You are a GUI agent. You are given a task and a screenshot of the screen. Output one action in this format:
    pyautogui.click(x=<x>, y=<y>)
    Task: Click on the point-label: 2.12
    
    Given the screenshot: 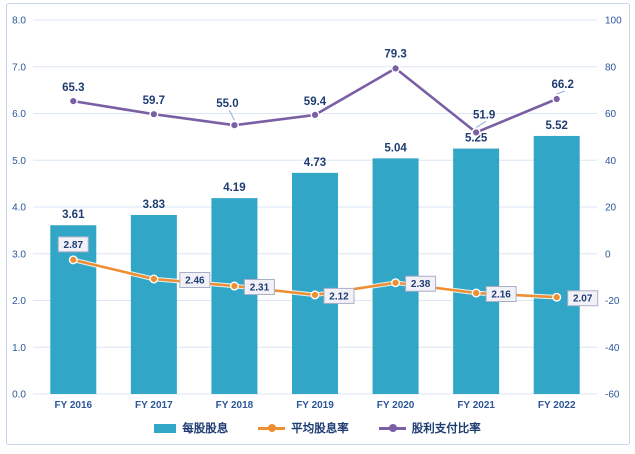 What is the action you would take?
    pyautogui.click(x=339, y=296)
    